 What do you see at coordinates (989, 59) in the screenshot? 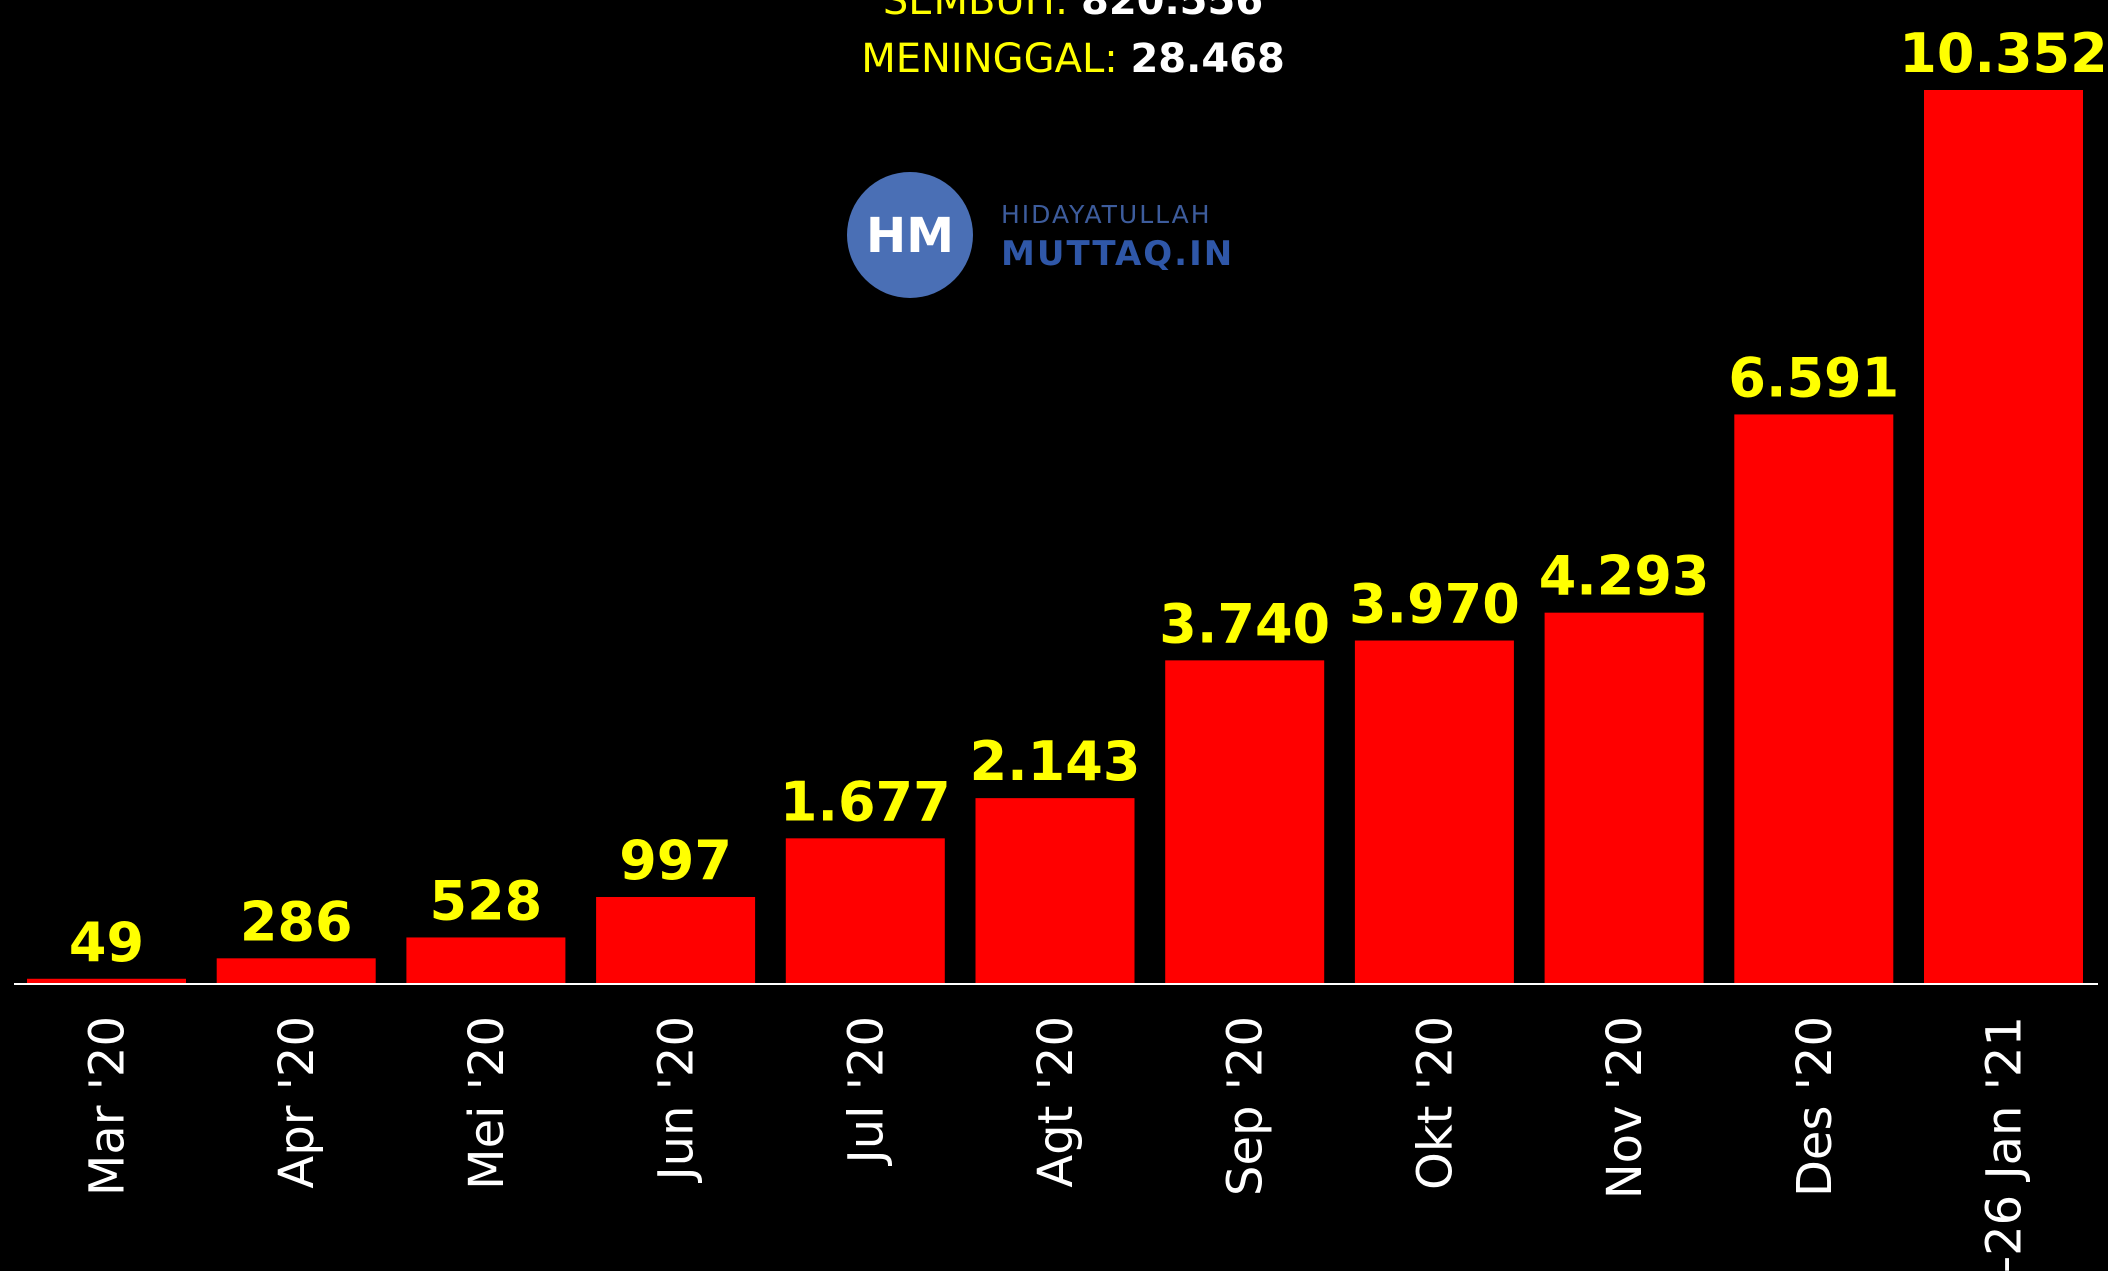
I see `annotation-label: MENINGGAL:` at bounding box center [989, 59].